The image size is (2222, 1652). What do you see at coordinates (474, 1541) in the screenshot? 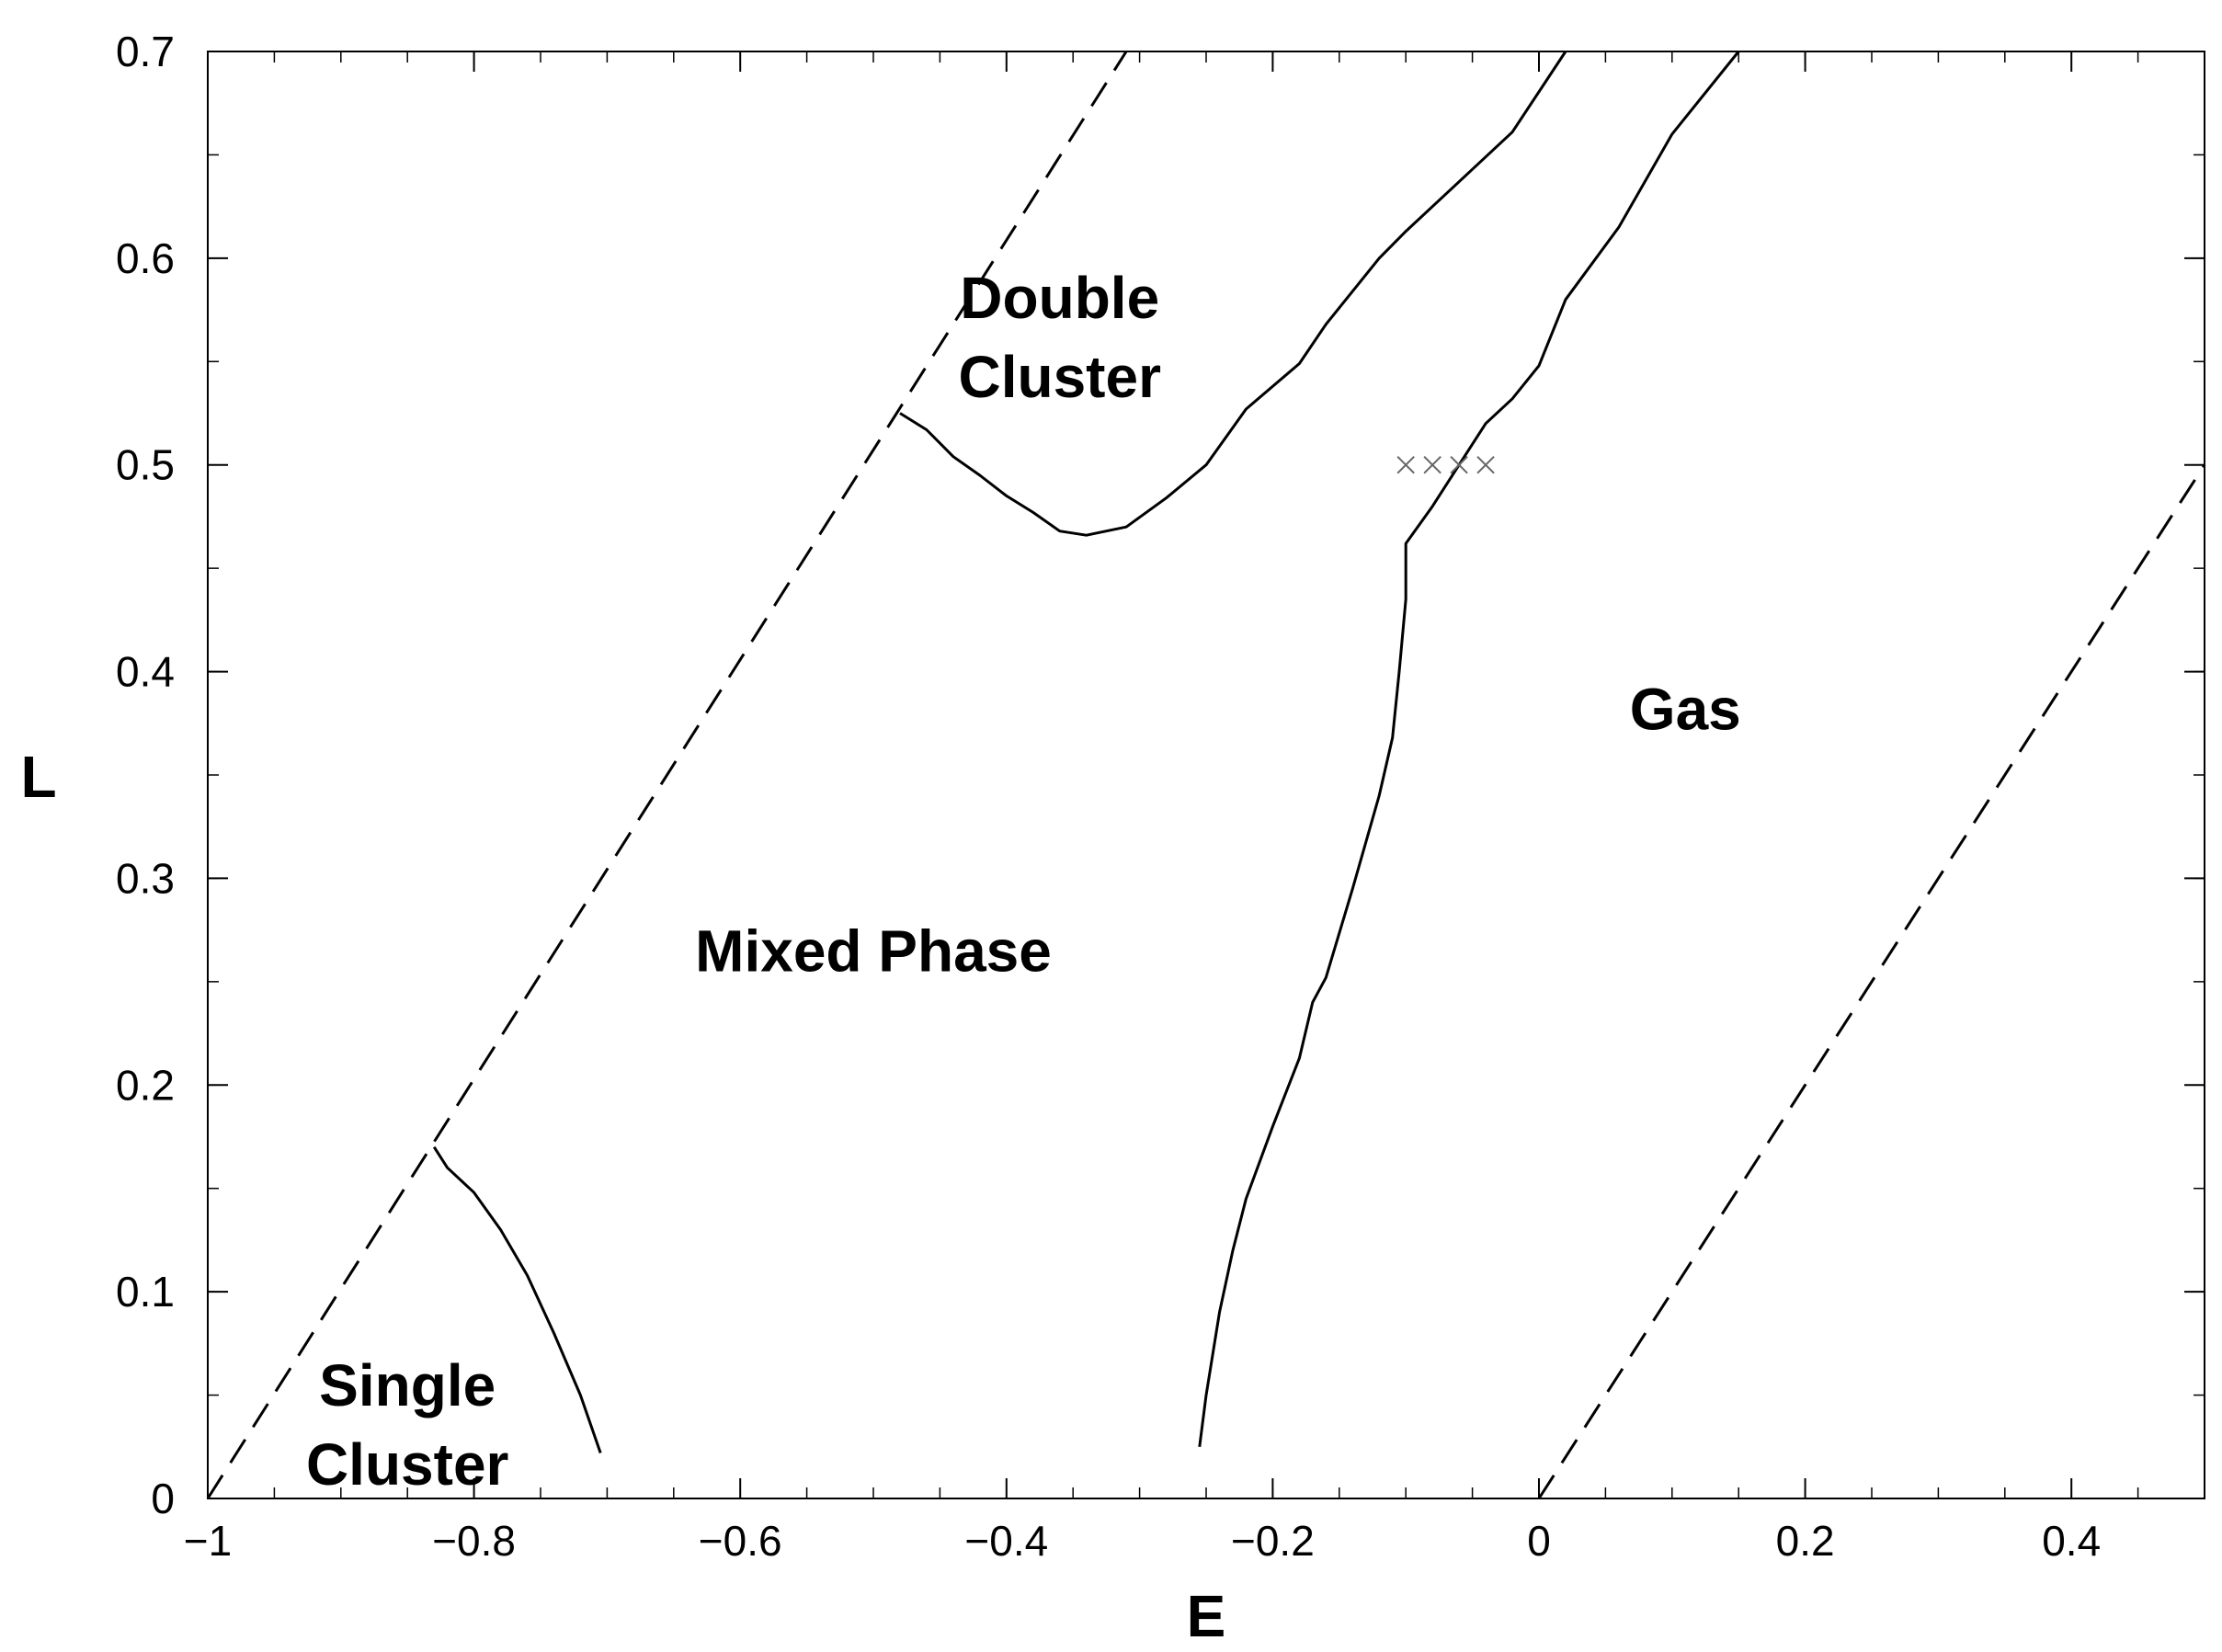
I see `x-tick-label: −0.8` at bounding box center [474, 1541].